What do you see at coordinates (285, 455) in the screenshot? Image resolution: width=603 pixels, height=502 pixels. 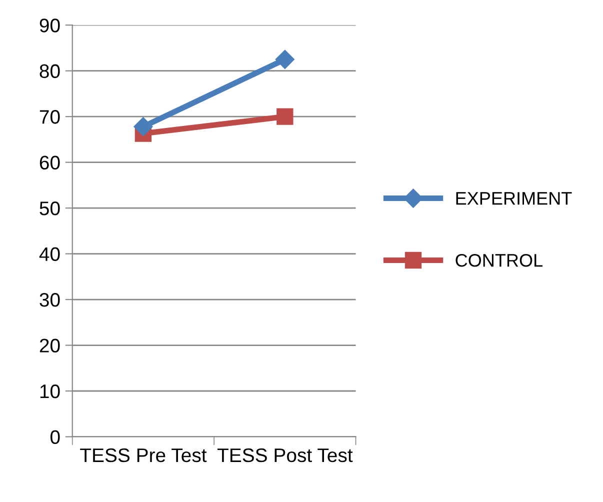 I see `x-tick-label: TESS Post Test` at bounding box center [285, 455].